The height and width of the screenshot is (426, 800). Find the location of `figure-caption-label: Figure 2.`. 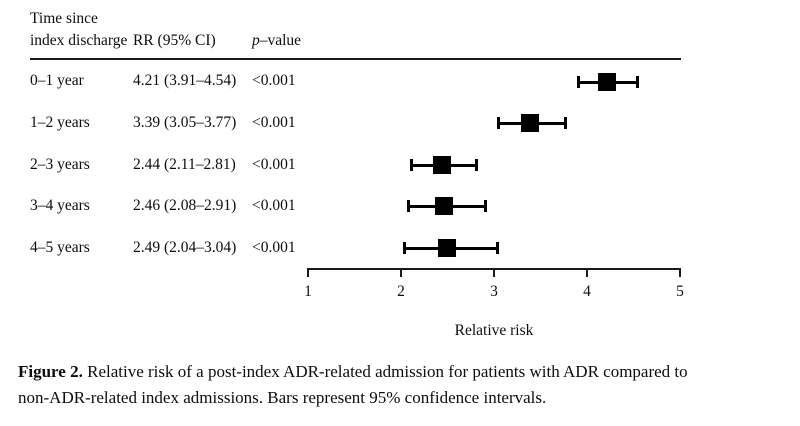

figure-caption-label: Figure 2. is located at coordinates (50, 371).